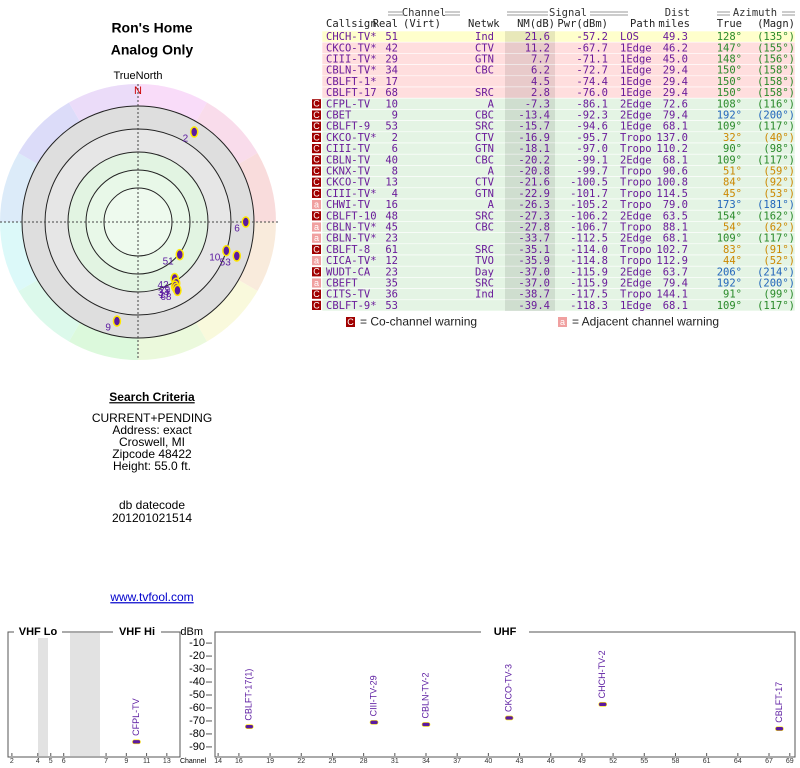  I want to click on table-cell: 2, so click(395, 138).